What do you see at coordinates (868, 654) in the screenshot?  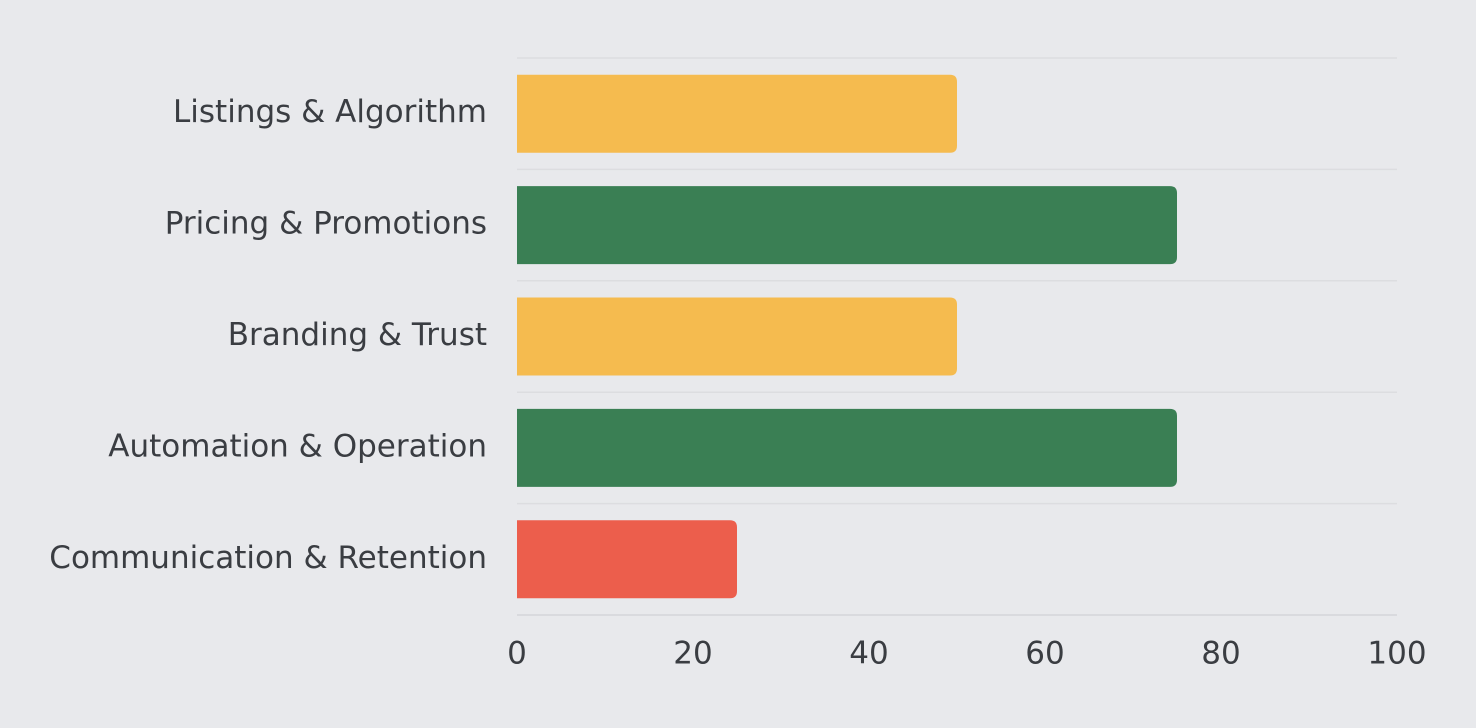 I see `x-tick-label: 40` at bounding box center [868, 654].